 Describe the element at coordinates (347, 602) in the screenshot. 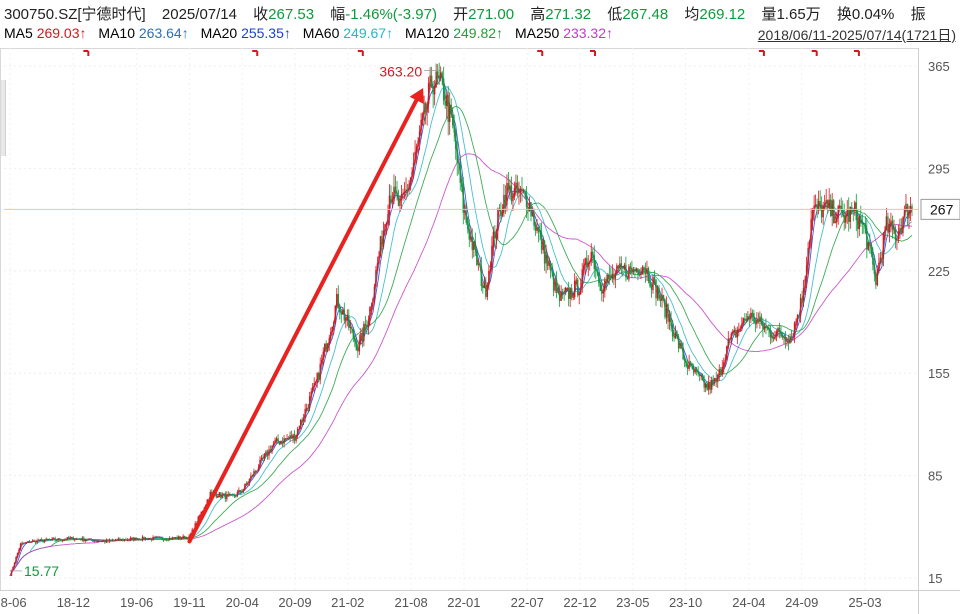

I see `x-tick-label: 21-02` at that location.